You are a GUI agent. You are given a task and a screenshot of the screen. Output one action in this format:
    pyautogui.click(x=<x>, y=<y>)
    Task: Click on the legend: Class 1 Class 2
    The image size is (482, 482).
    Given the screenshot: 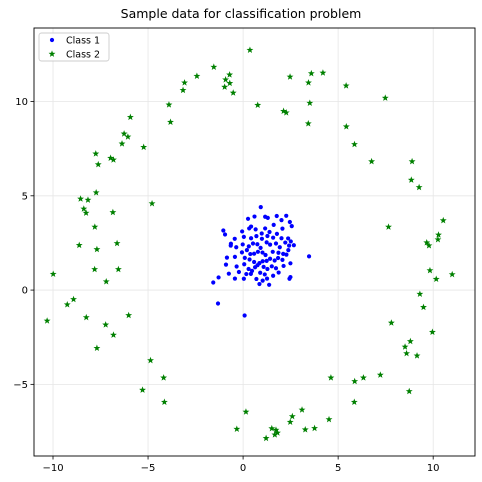 What is the action you would take?
    pyautogui.click(x=74, y=47)
    